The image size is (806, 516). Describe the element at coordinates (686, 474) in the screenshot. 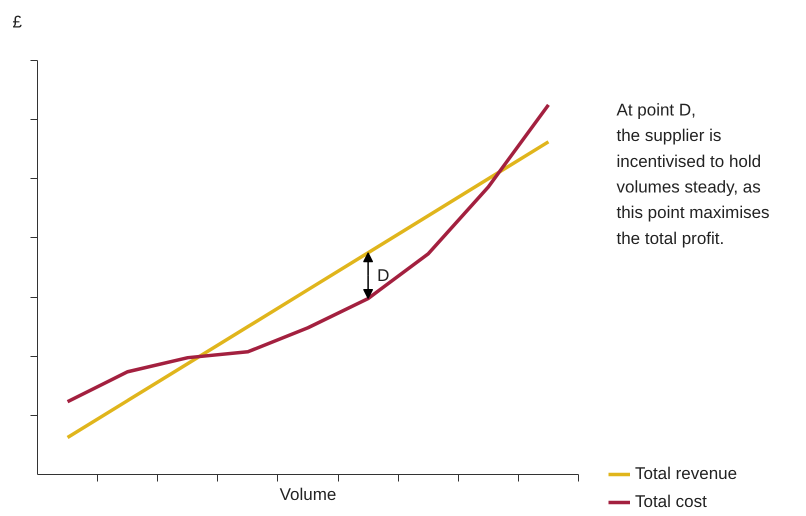

I see `legend-label: Total revenue` at that location.